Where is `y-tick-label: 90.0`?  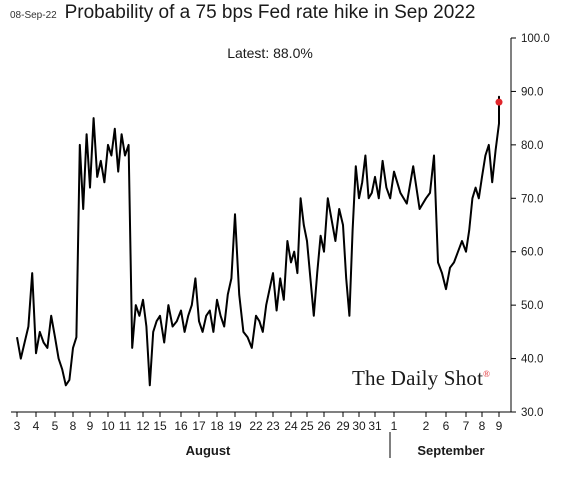 y-tick-label: 90.0 is located at coordinates (532, 92).